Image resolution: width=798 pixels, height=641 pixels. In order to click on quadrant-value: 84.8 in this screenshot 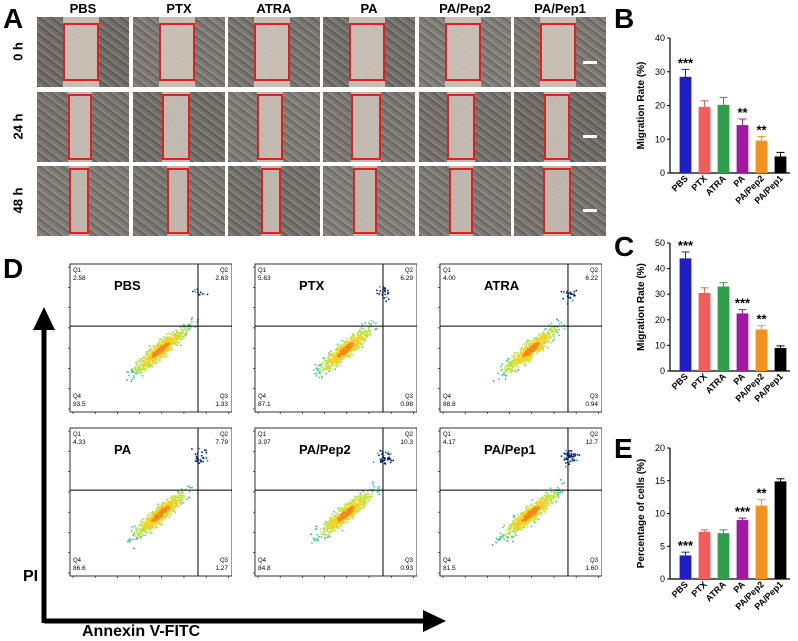, I will do `click(264, 568)`.